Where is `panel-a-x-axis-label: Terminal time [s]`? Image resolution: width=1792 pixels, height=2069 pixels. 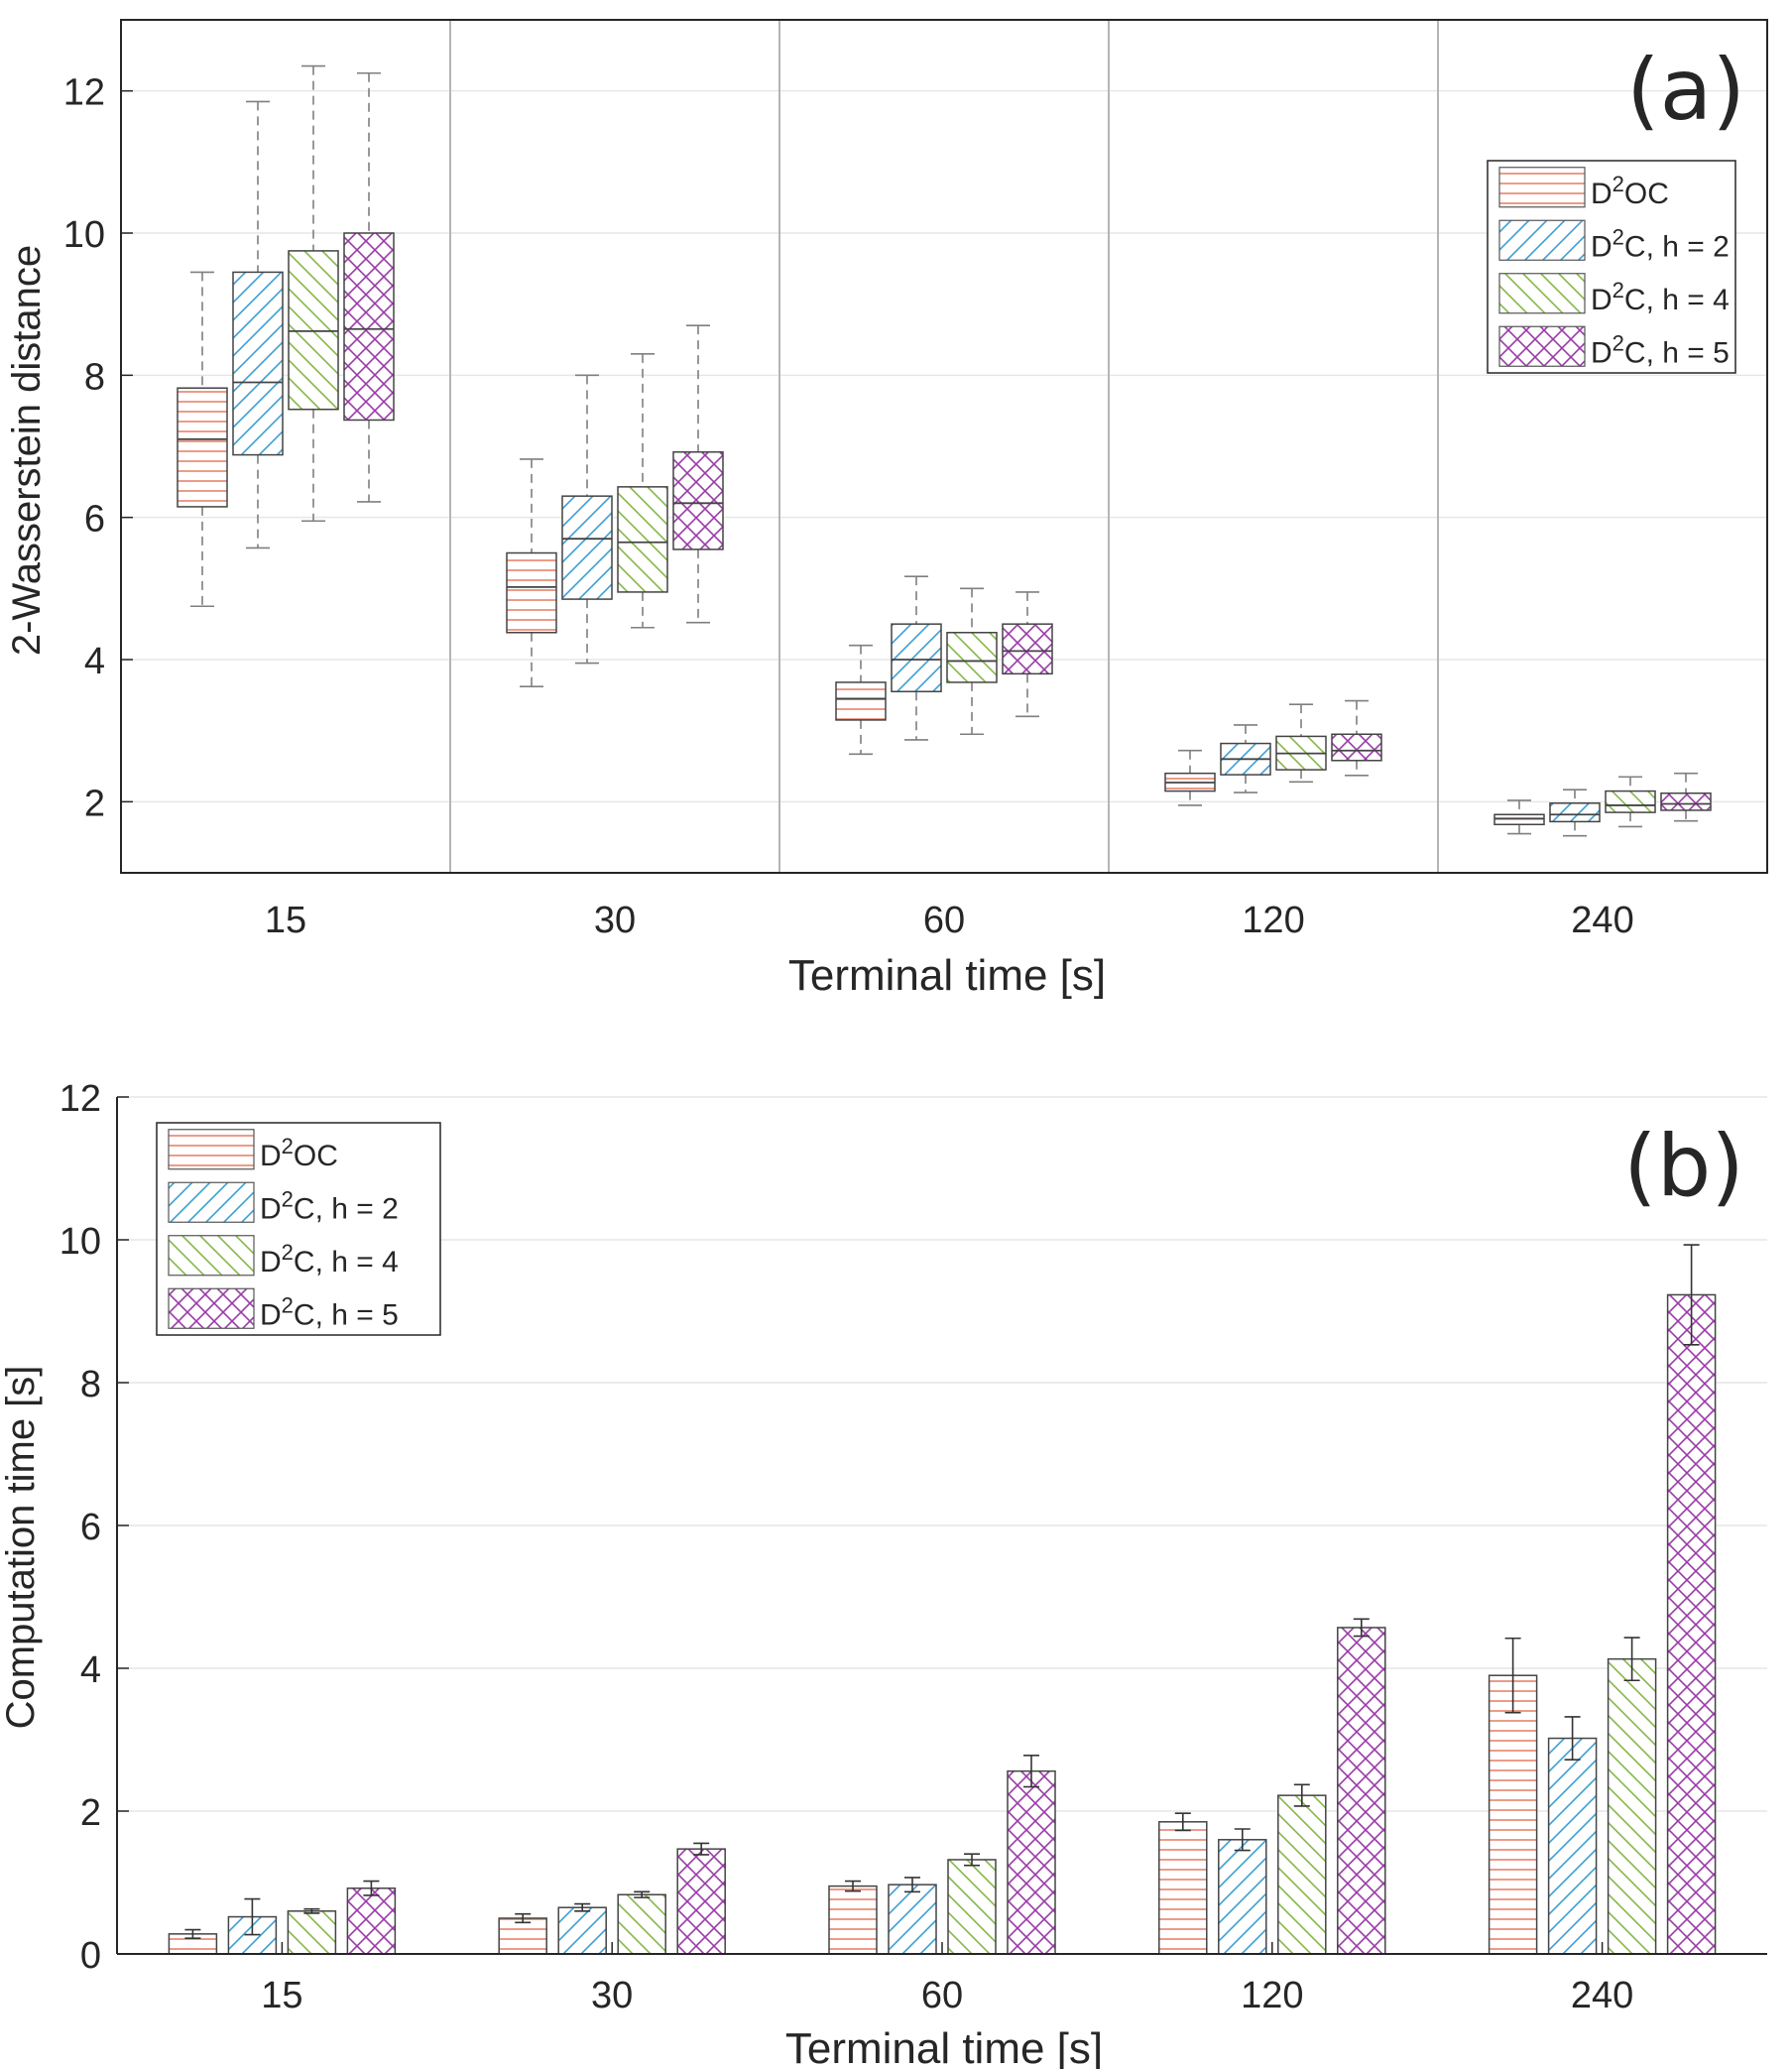
panel-a-x-axis-label: Terminal time [s] is located at coordinates (947, 975).